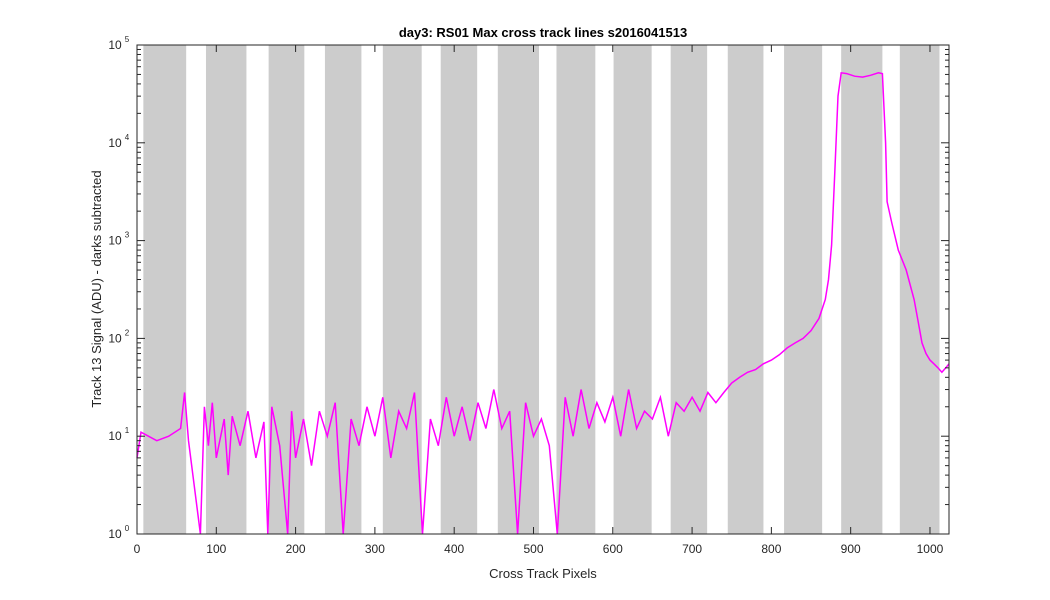 The height and width of the screenshot is (600, 1050). What do you see at coordinates (96, 288) in the screenshot?
I see `y-axis-label: Track 13 Signal (ADU) - darks subtracted` at bounding box center [96, 288].